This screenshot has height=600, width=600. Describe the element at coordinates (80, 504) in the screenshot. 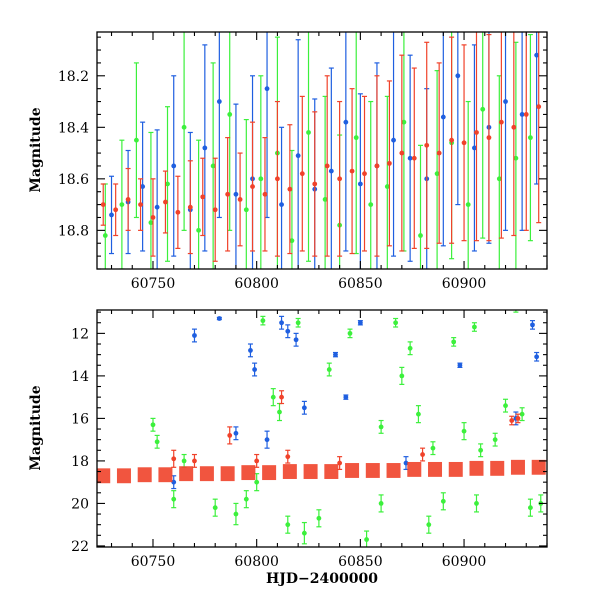

I see `bottom-y-tick-label: 20` at that location.